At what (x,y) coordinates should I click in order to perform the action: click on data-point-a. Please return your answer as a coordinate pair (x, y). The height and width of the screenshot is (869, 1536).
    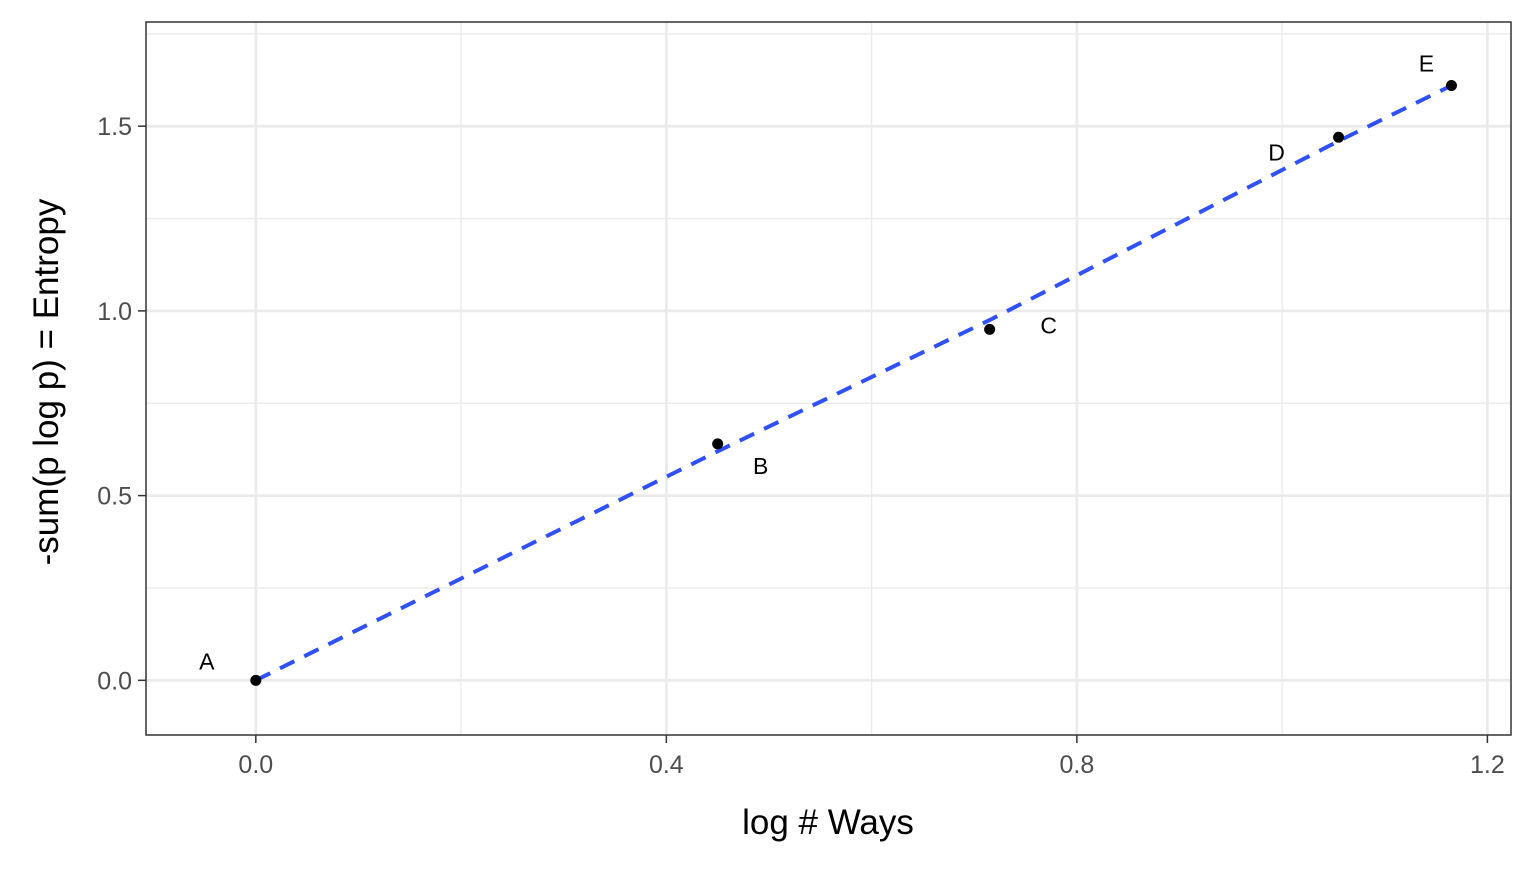
    Looking at the image, I should click on (256, 680).